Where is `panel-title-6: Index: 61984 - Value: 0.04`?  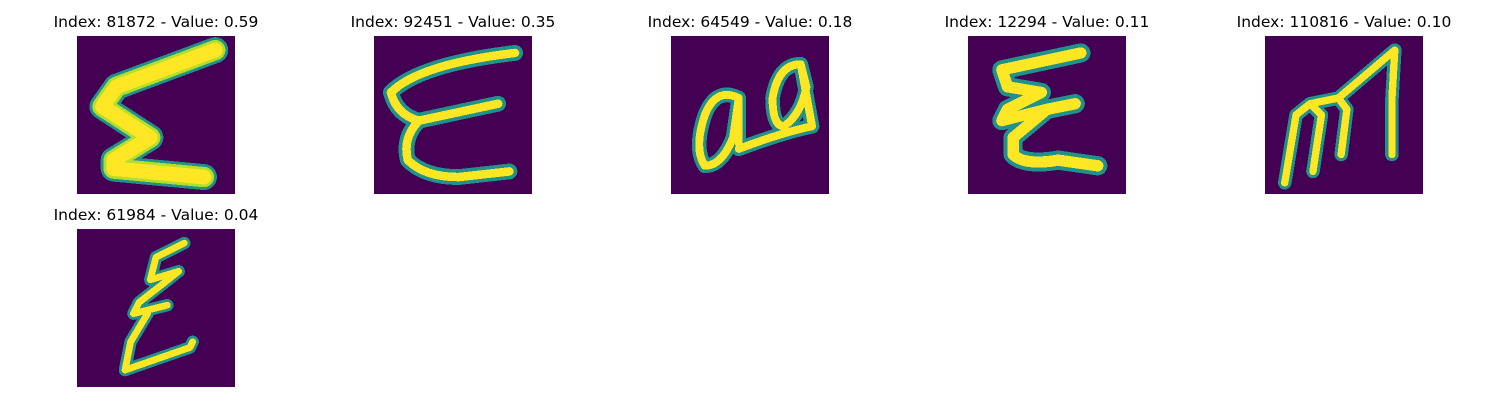
panel-title-6: Index: 61984 - Value: 0.04 is located at coordinates (156, 215).